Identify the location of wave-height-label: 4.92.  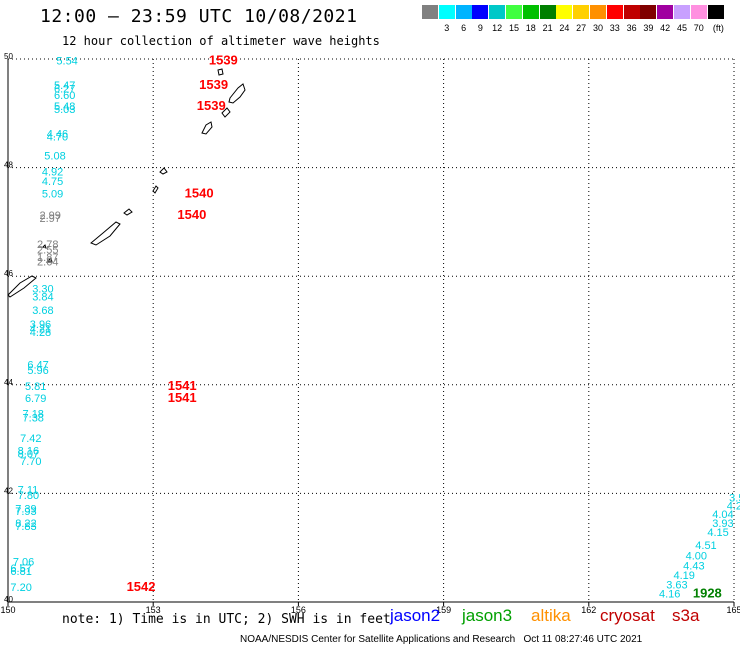
(52, 173).